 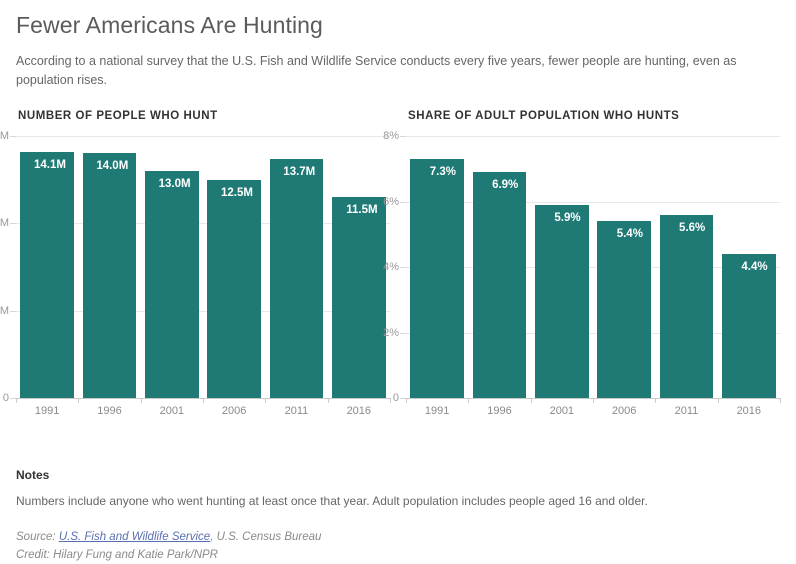 I want to click on bar-slot: 4.4%, so click(x=749, y=267).